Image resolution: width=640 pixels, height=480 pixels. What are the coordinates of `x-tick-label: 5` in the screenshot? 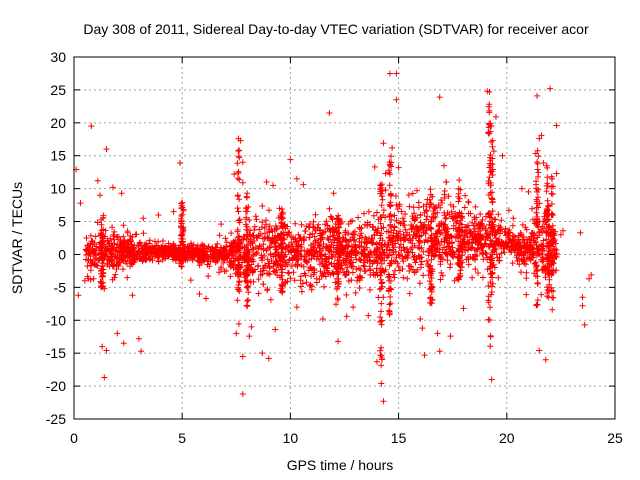 It's located at (182, 438).